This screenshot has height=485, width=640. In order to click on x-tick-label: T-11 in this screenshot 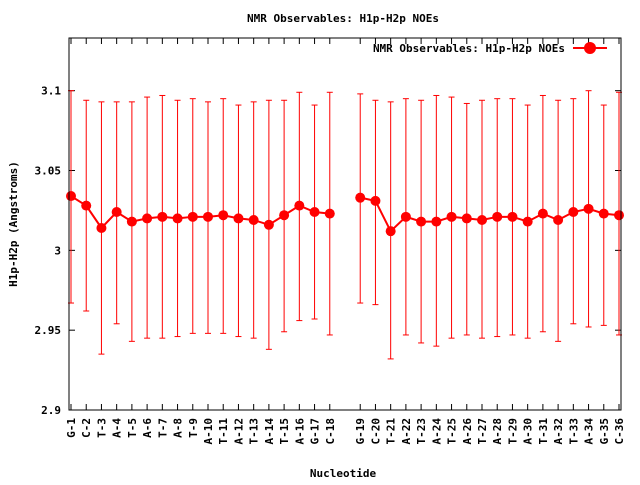, I will do `click(223, 431)`.